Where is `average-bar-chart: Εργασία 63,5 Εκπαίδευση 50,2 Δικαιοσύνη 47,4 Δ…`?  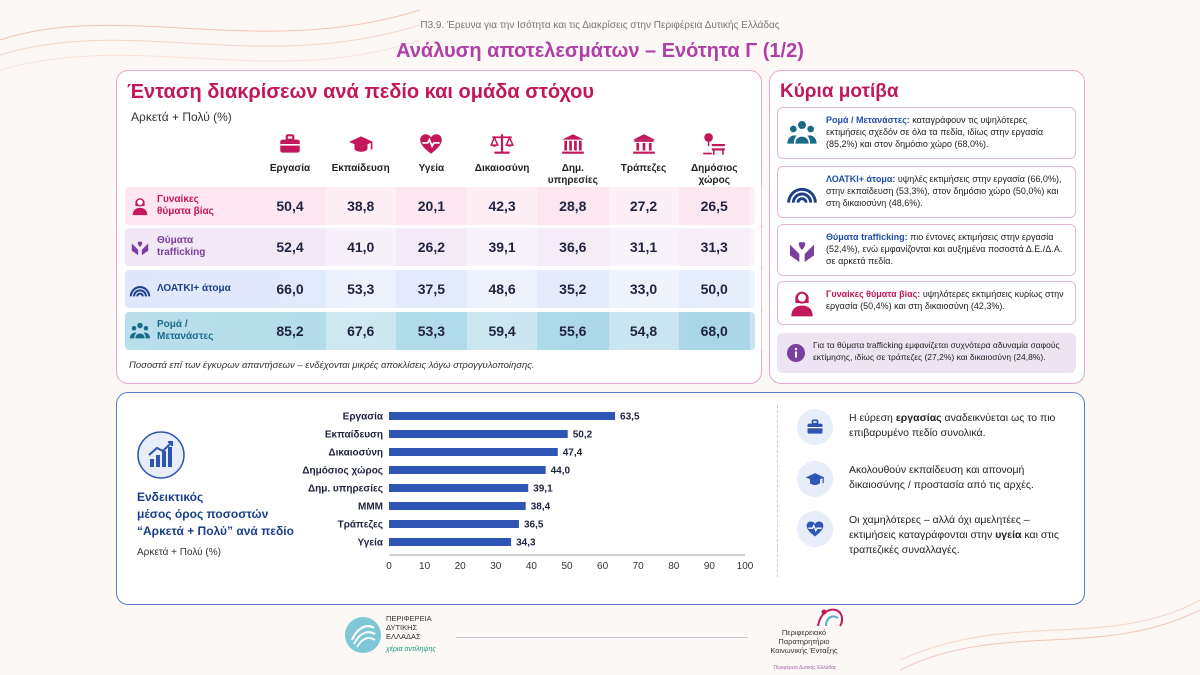 average-bar-chart: Εργασία 63,5 Εκπαίδευση 50,2 Δικαιοσύνη 47,4 Δ… is located at coordinates (528, 492).